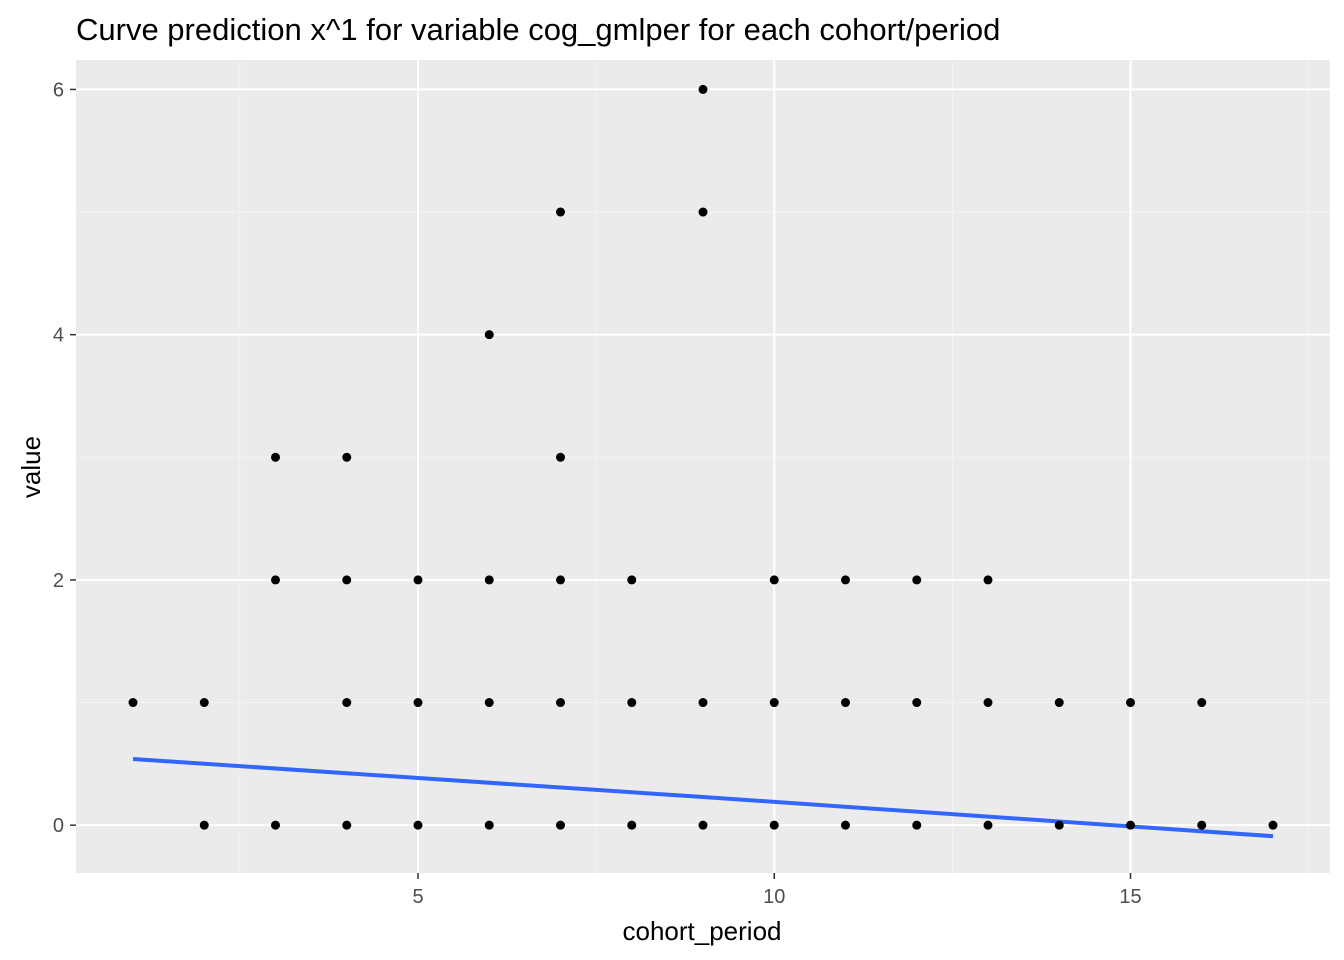  Describe the element at coordinates (31, 467) in the screenshot. I see `y-axis-title: value` at that location.